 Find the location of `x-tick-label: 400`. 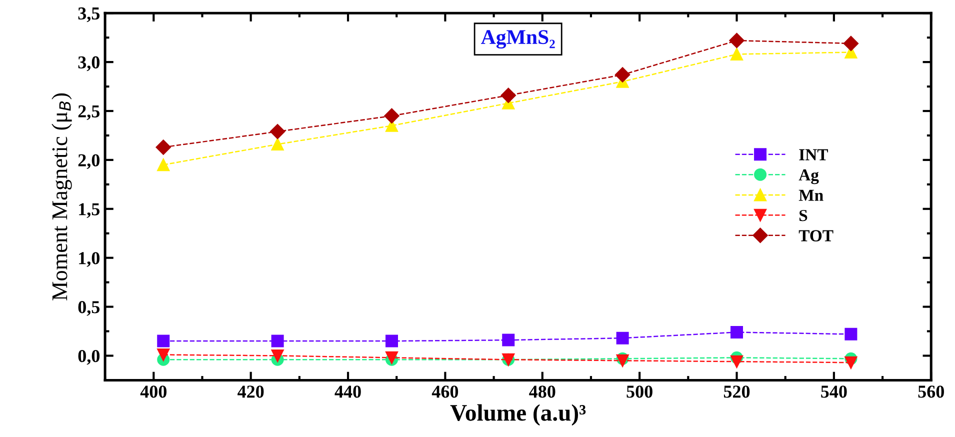

x-tick-label: 400 is located at coordinates (153, 392).